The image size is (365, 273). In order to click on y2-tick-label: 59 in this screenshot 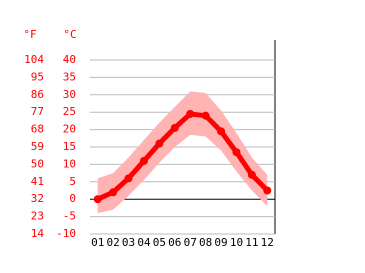, I will do `click(37, 146)`.